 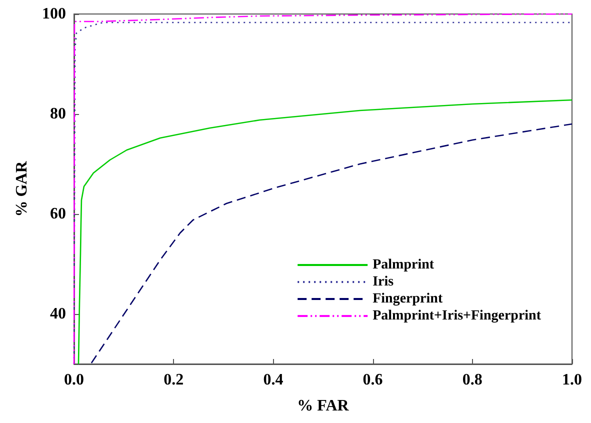 What do you see at coordinates (58, 214) in the screenshot?
I see `y-tick-label: 60` at bounding box center [58, 214].